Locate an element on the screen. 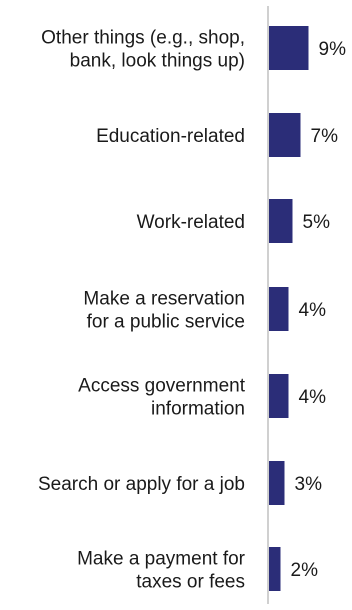  value-label-6: 3% is located at coordinates (309, 484).